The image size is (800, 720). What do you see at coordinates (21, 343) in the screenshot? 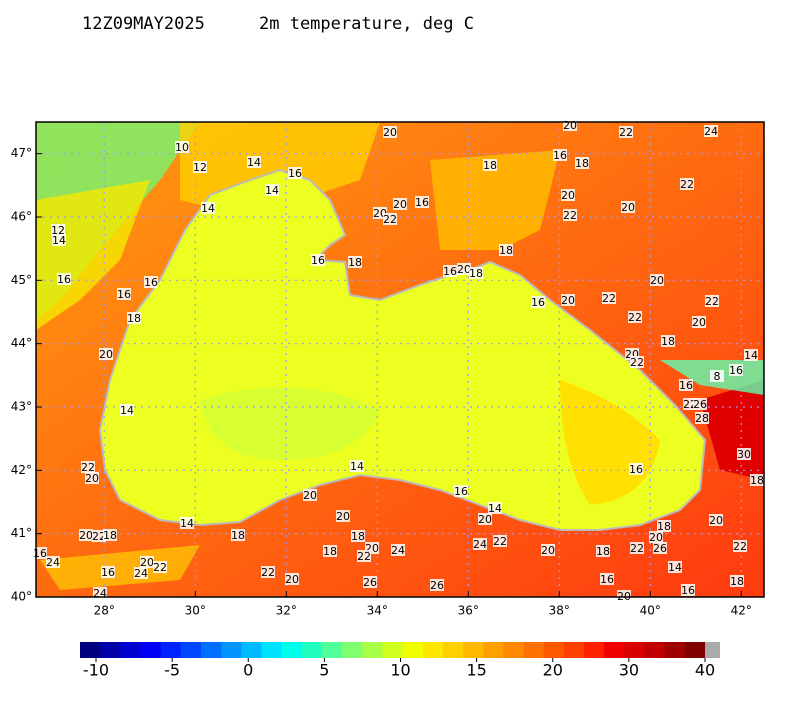
I see `y-tick-label: 44°` at bounding box center [21, 343].